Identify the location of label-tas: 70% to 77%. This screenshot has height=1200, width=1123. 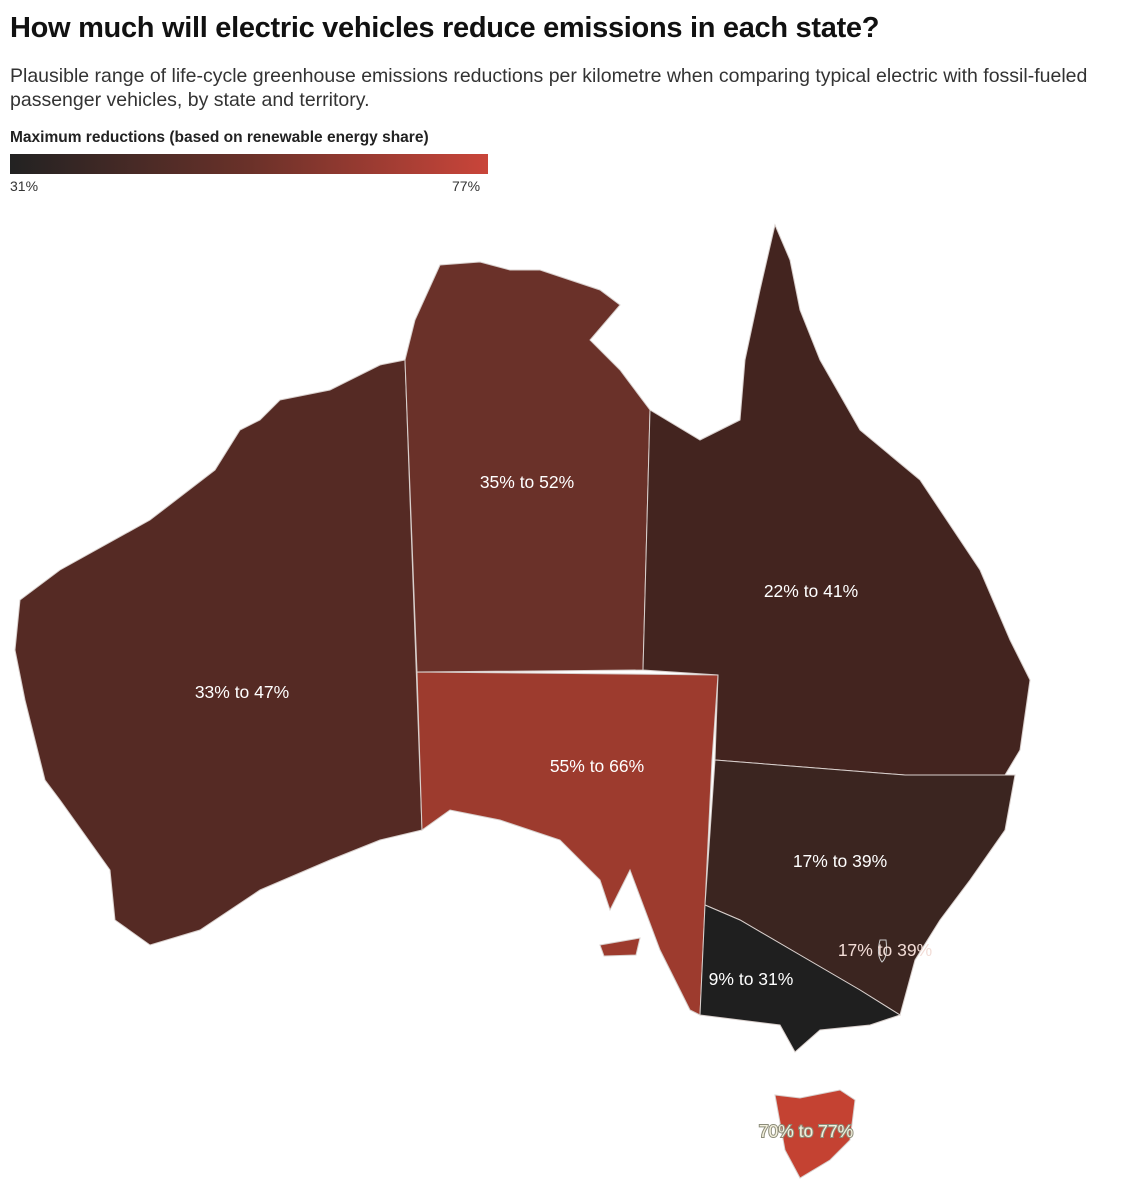
(806, 1131).